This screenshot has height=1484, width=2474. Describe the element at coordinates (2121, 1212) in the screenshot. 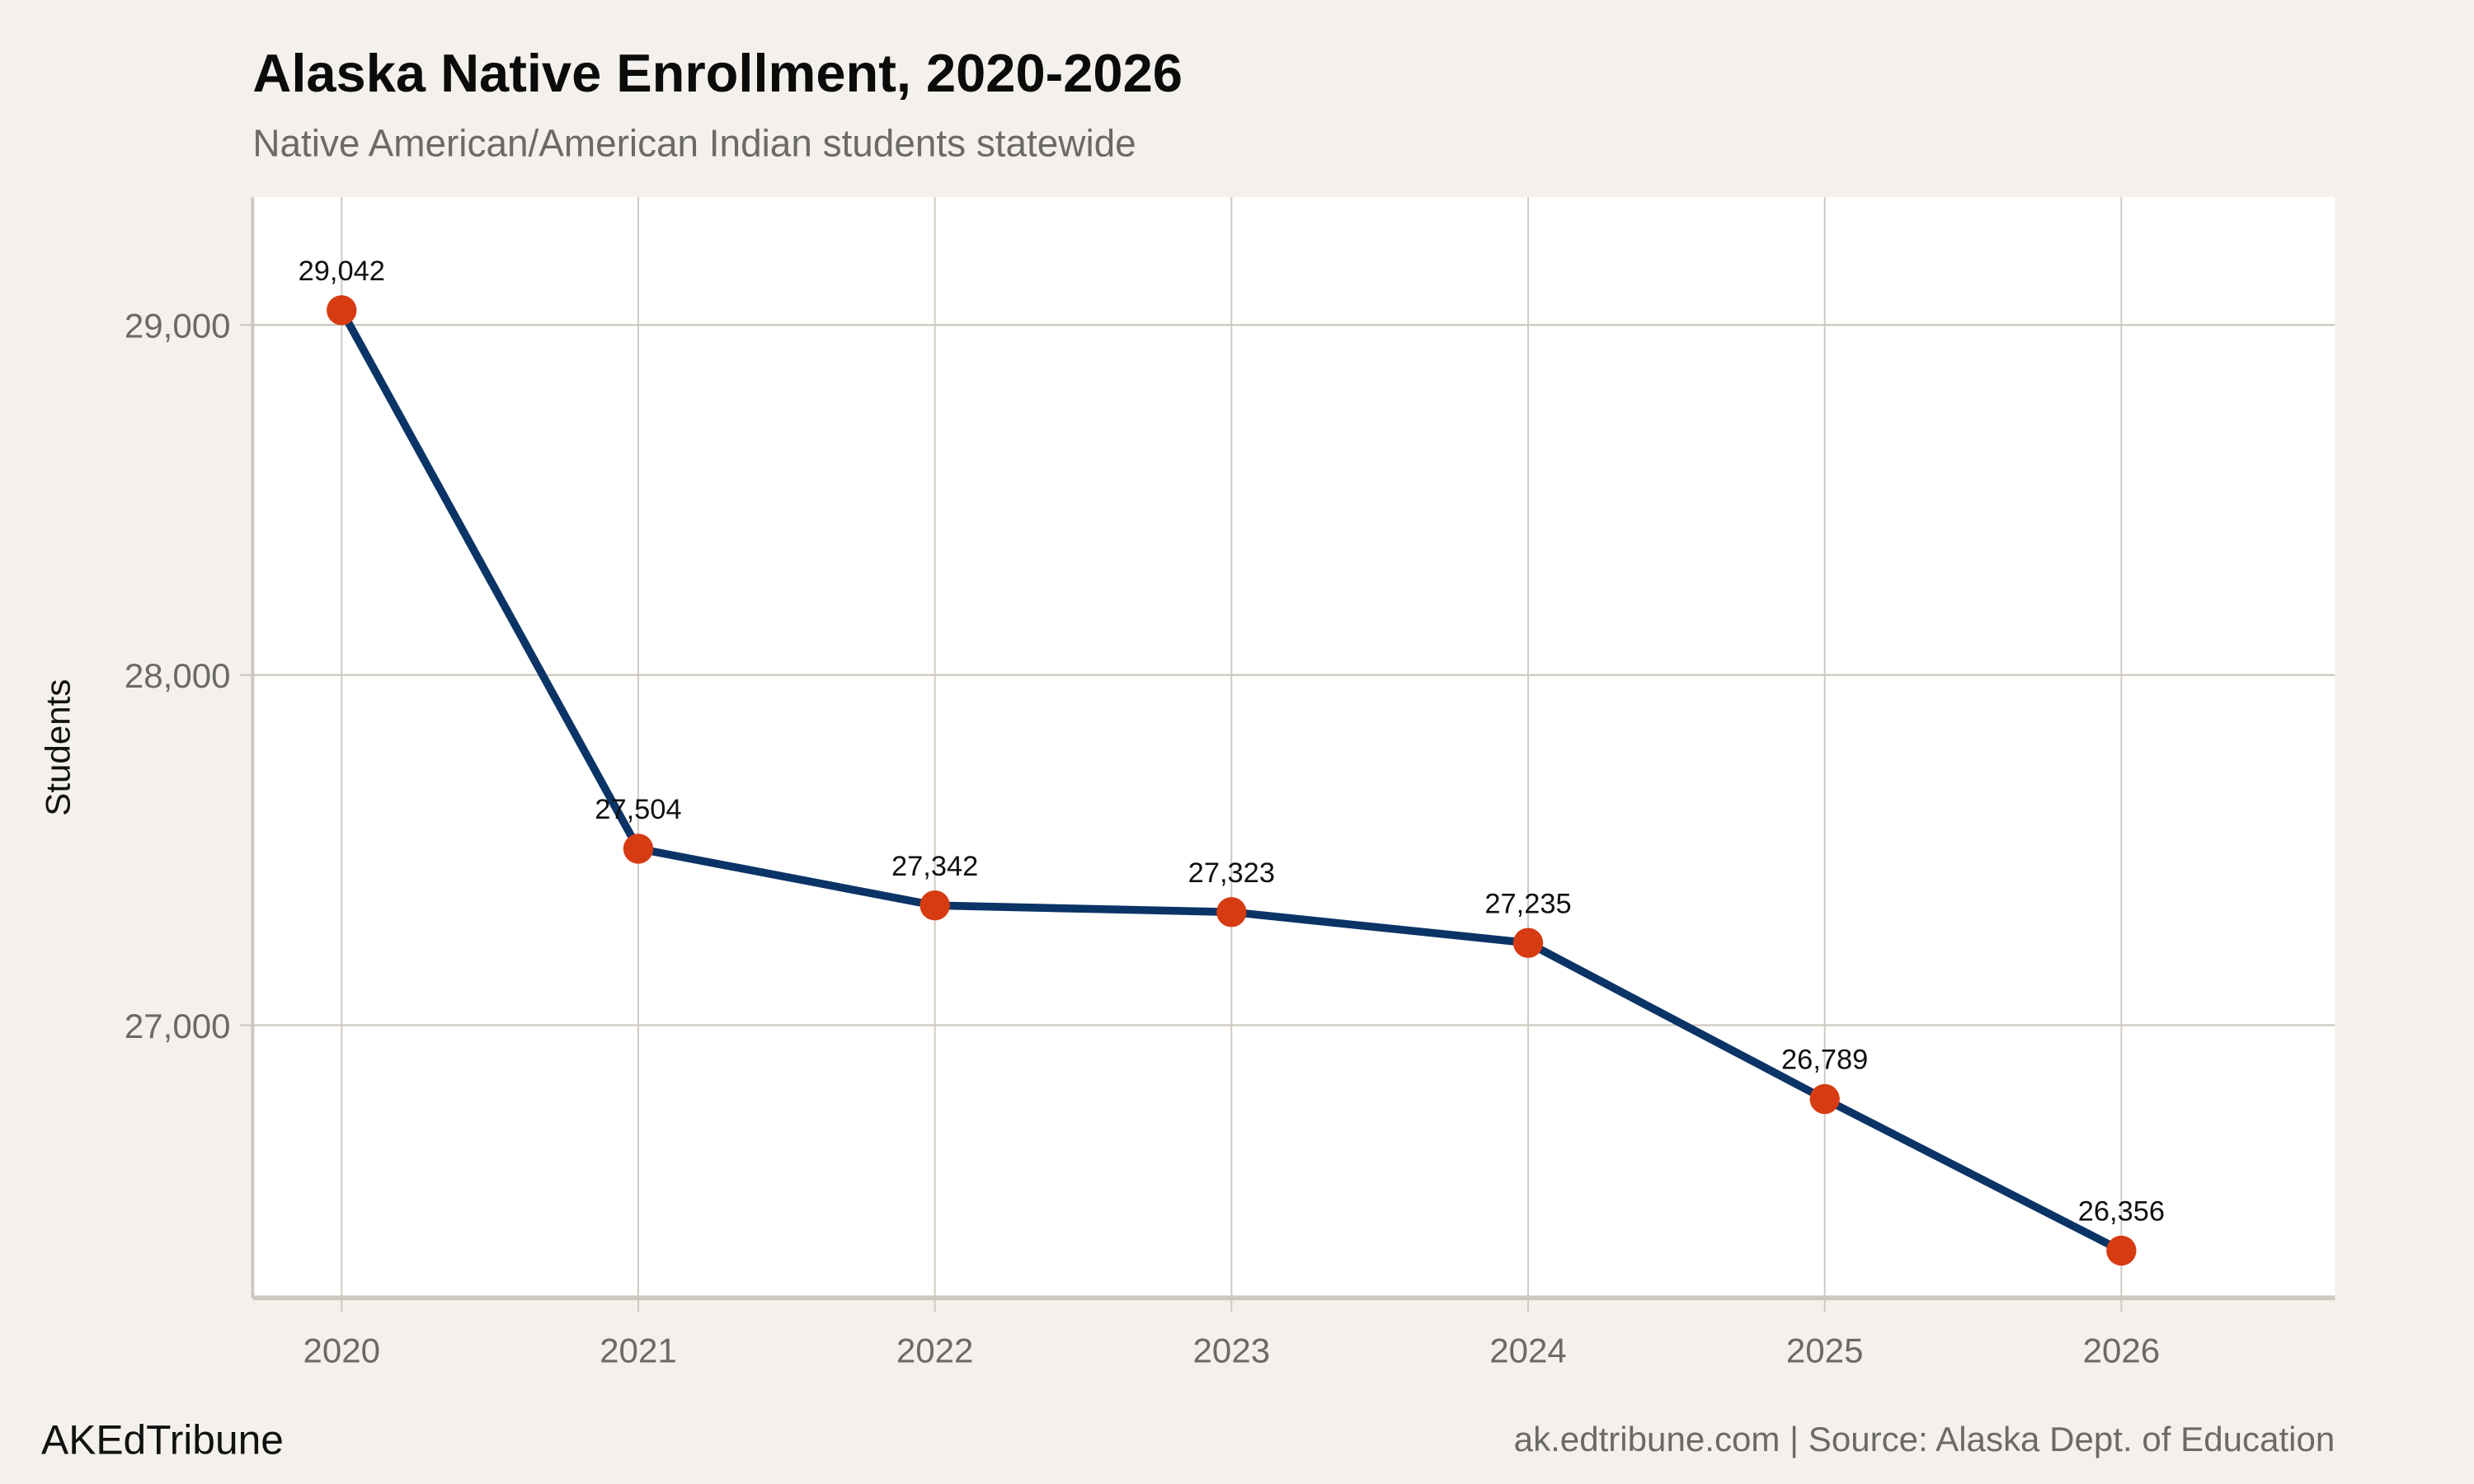

I see `data-label: 26,356` at that location.